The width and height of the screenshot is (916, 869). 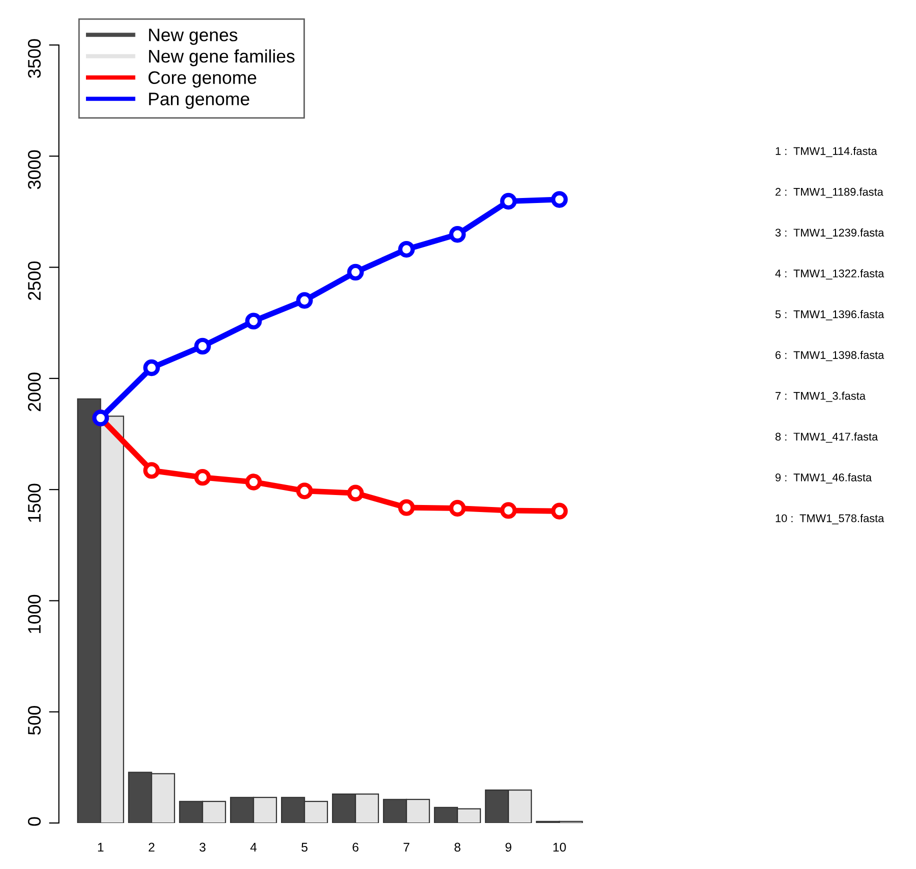 I want to click on y-tick-label: 500, so click(x=34, y=720).